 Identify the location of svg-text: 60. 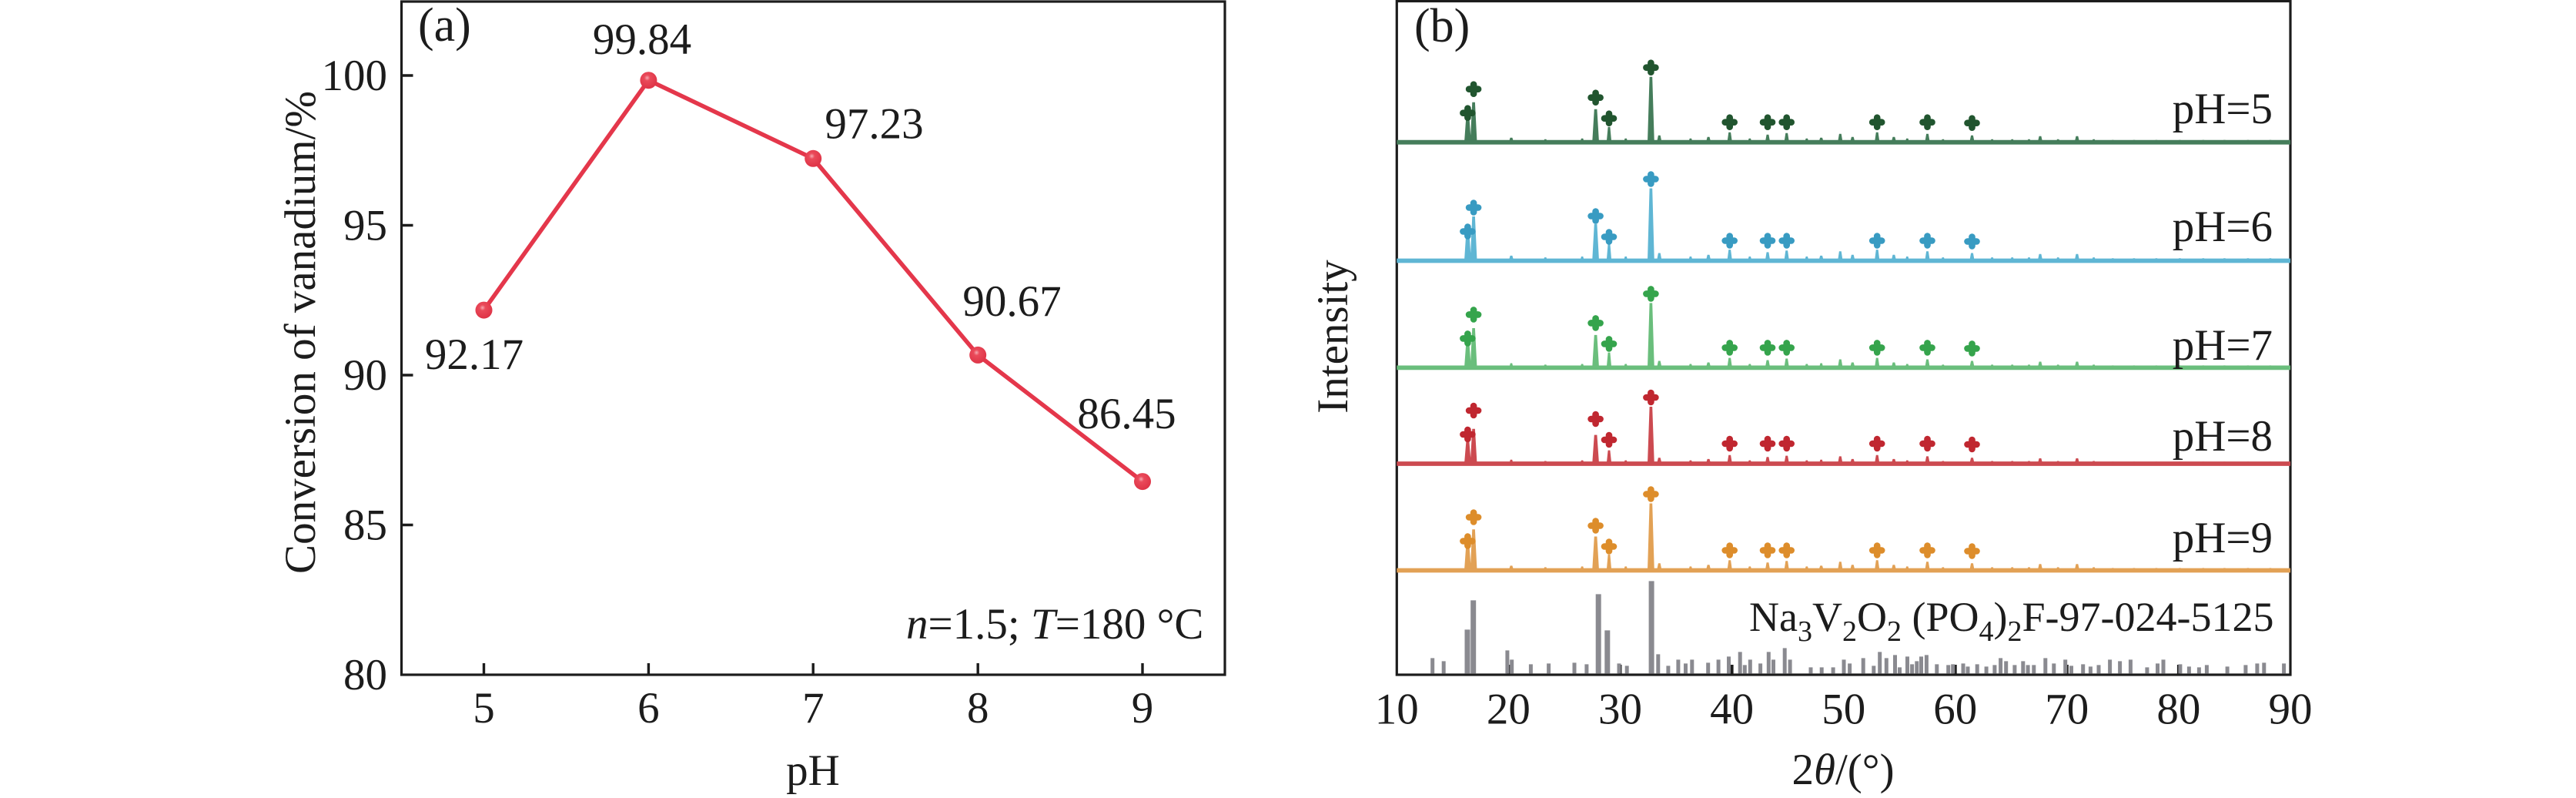
(1955, 710).